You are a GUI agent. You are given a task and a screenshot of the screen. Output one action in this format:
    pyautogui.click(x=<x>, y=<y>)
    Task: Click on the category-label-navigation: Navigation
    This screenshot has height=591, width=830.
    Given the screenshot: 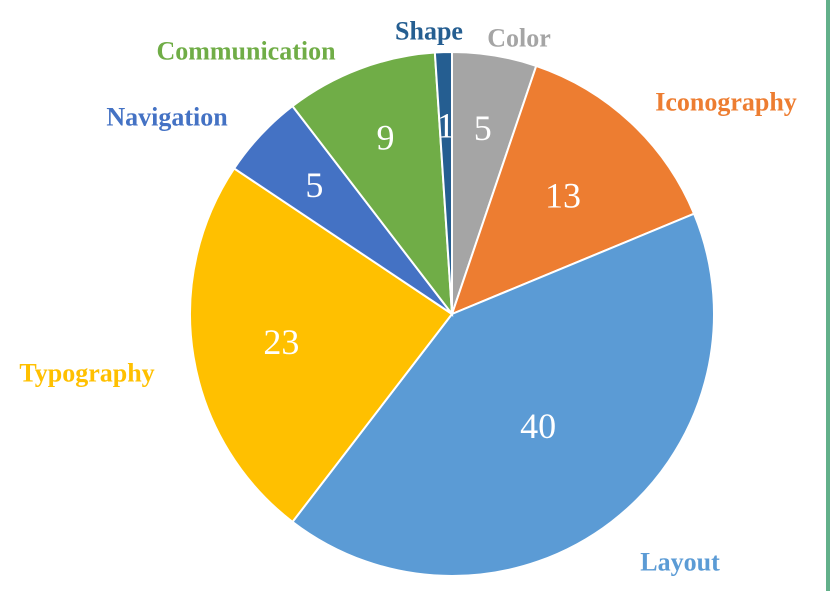 What is the action you would take?
    pyautogui.click(x=167, y=117)
    